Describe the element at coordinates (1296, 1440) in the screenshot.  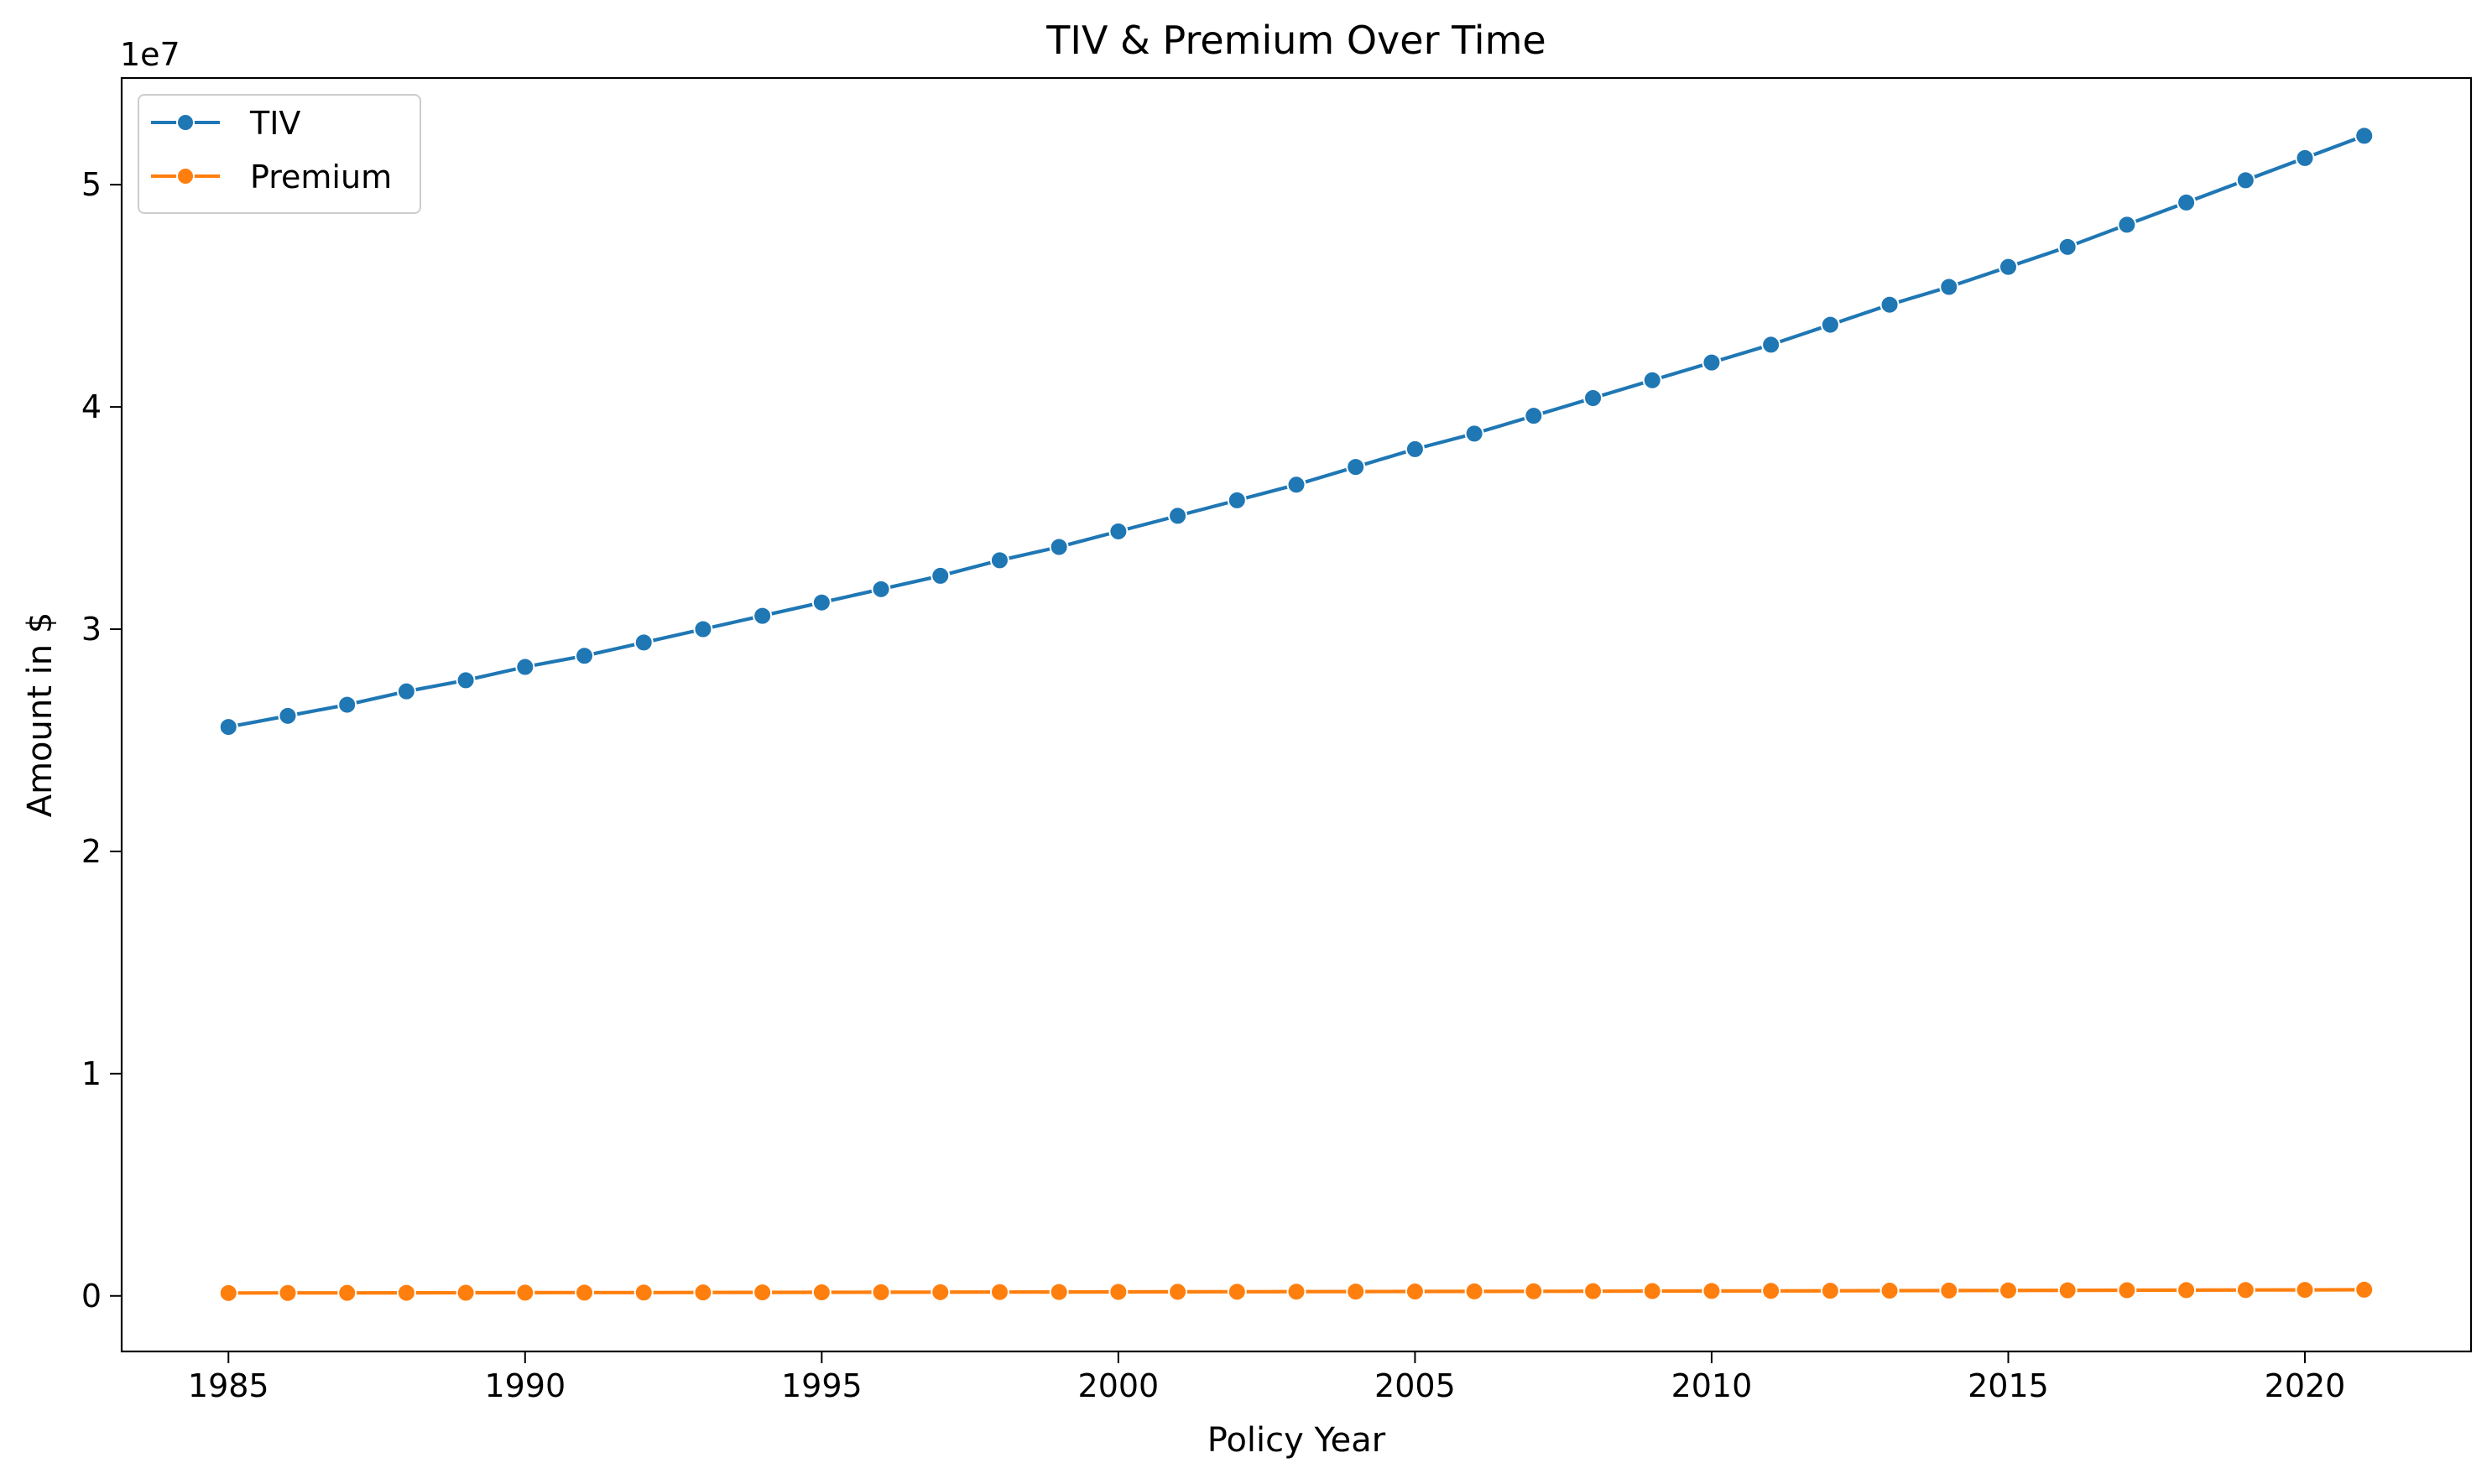
I see `x-axis-title: Policy Year` at that location.